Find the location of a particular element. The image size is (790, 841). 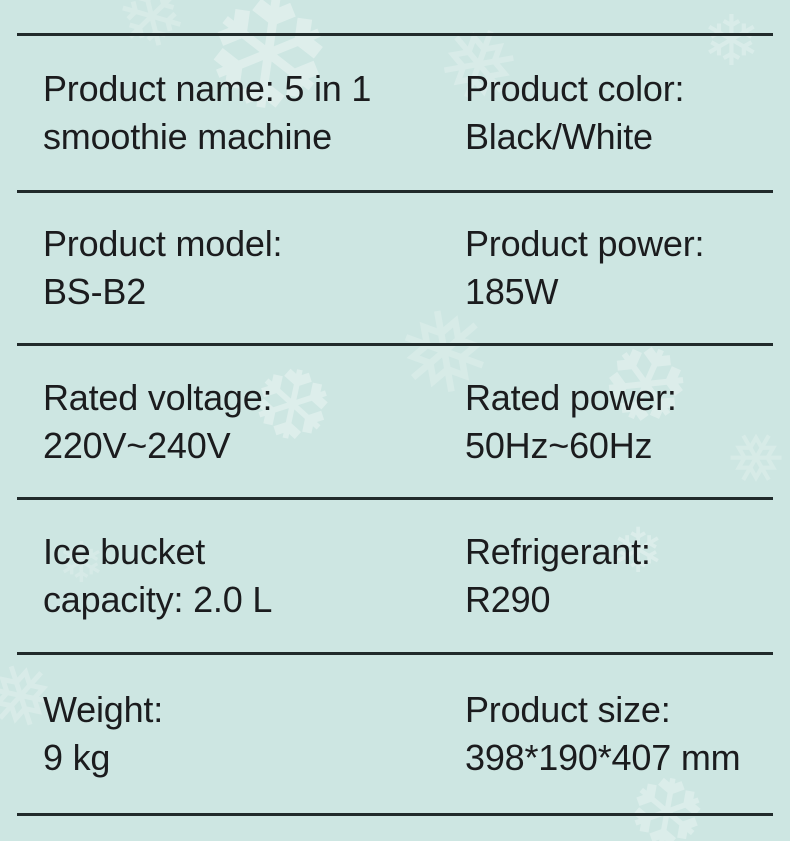

spec-text: Product name: 5 in 1 smoothie machine is located at coordinates (207, 112).